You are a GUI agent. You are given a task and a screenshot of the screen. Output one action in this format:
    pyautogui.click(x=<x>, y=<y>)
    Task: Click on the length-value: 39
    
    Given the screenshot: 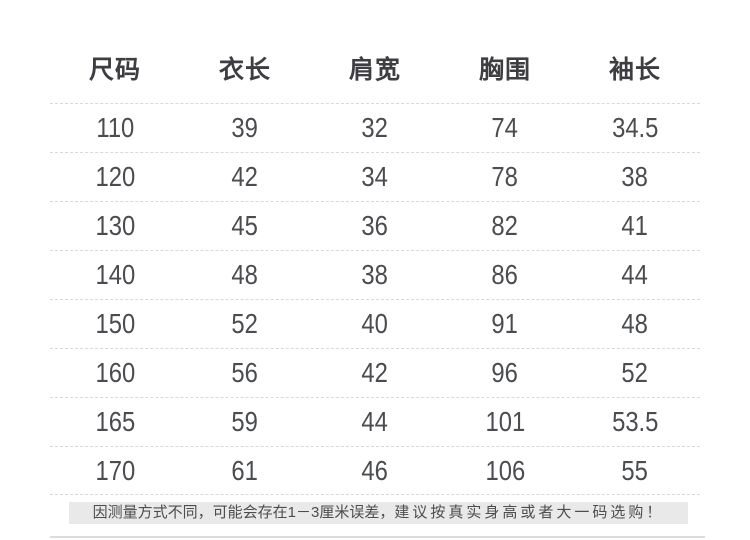 What is the action you would take?
    pyautogui.click(x=245, y=127)
    